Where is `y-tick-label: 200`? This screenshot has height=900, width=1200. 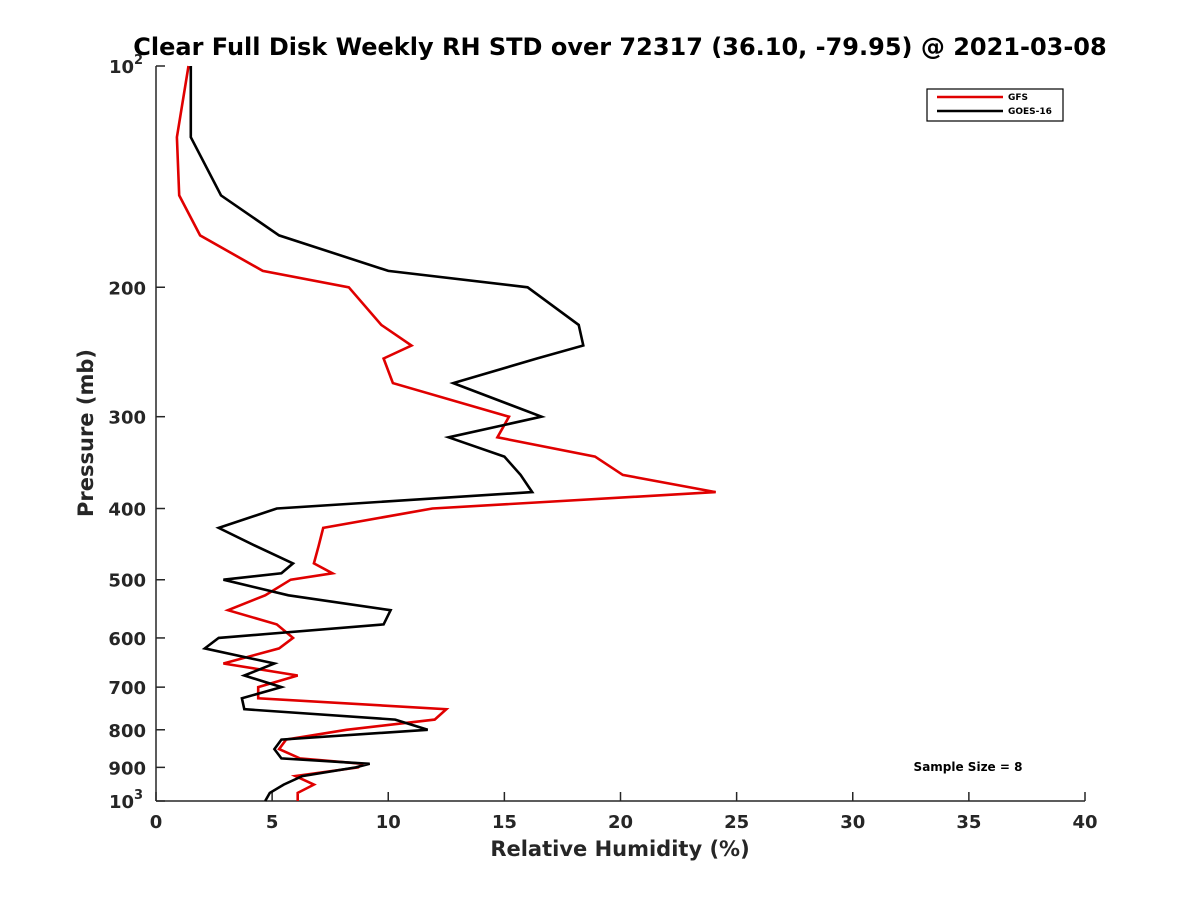 y-tick-label: 200 is located at coordinates (127, 288).